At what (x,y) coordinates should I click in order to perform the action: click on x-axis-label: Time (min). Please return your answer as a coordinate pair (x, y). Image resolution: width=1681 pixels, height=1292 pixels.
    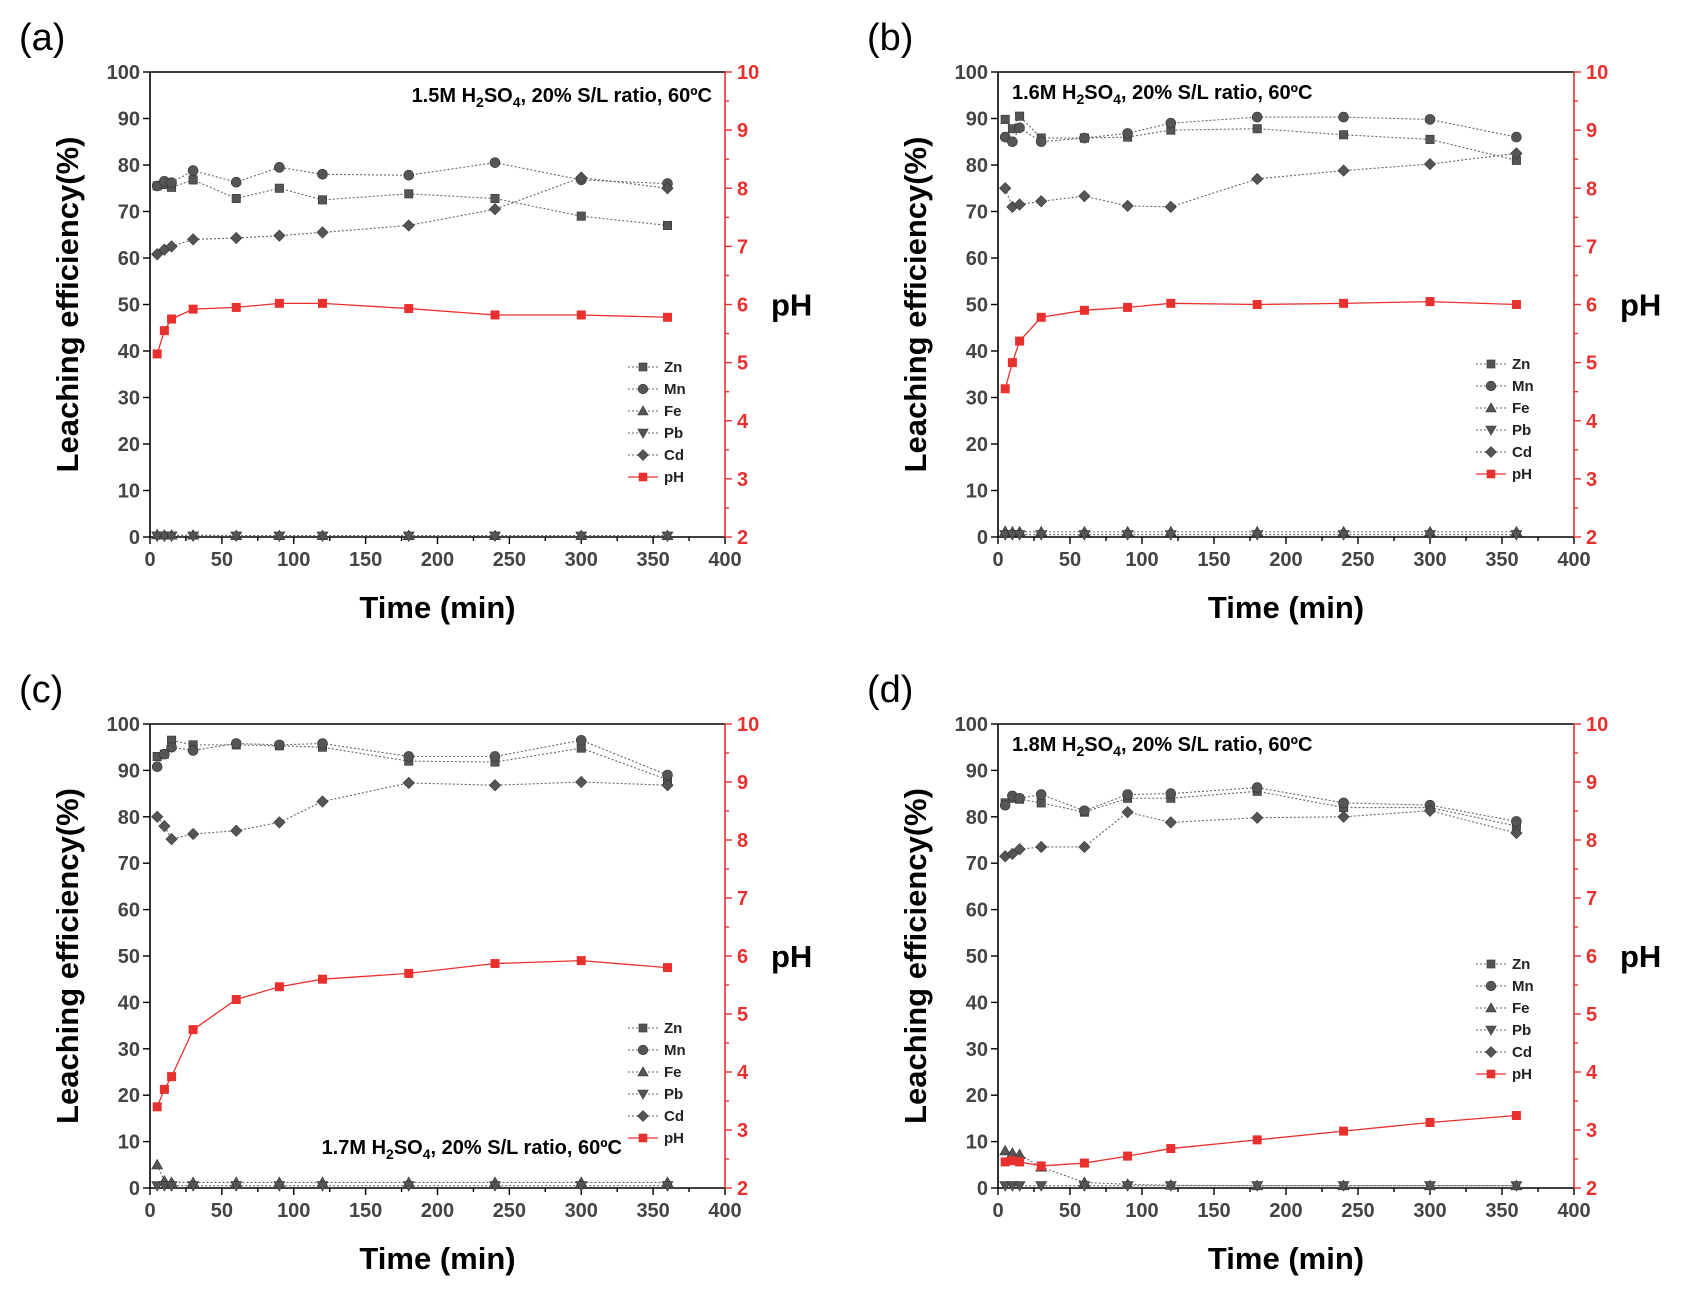
    Looking at the image, I should click on (437, 607).